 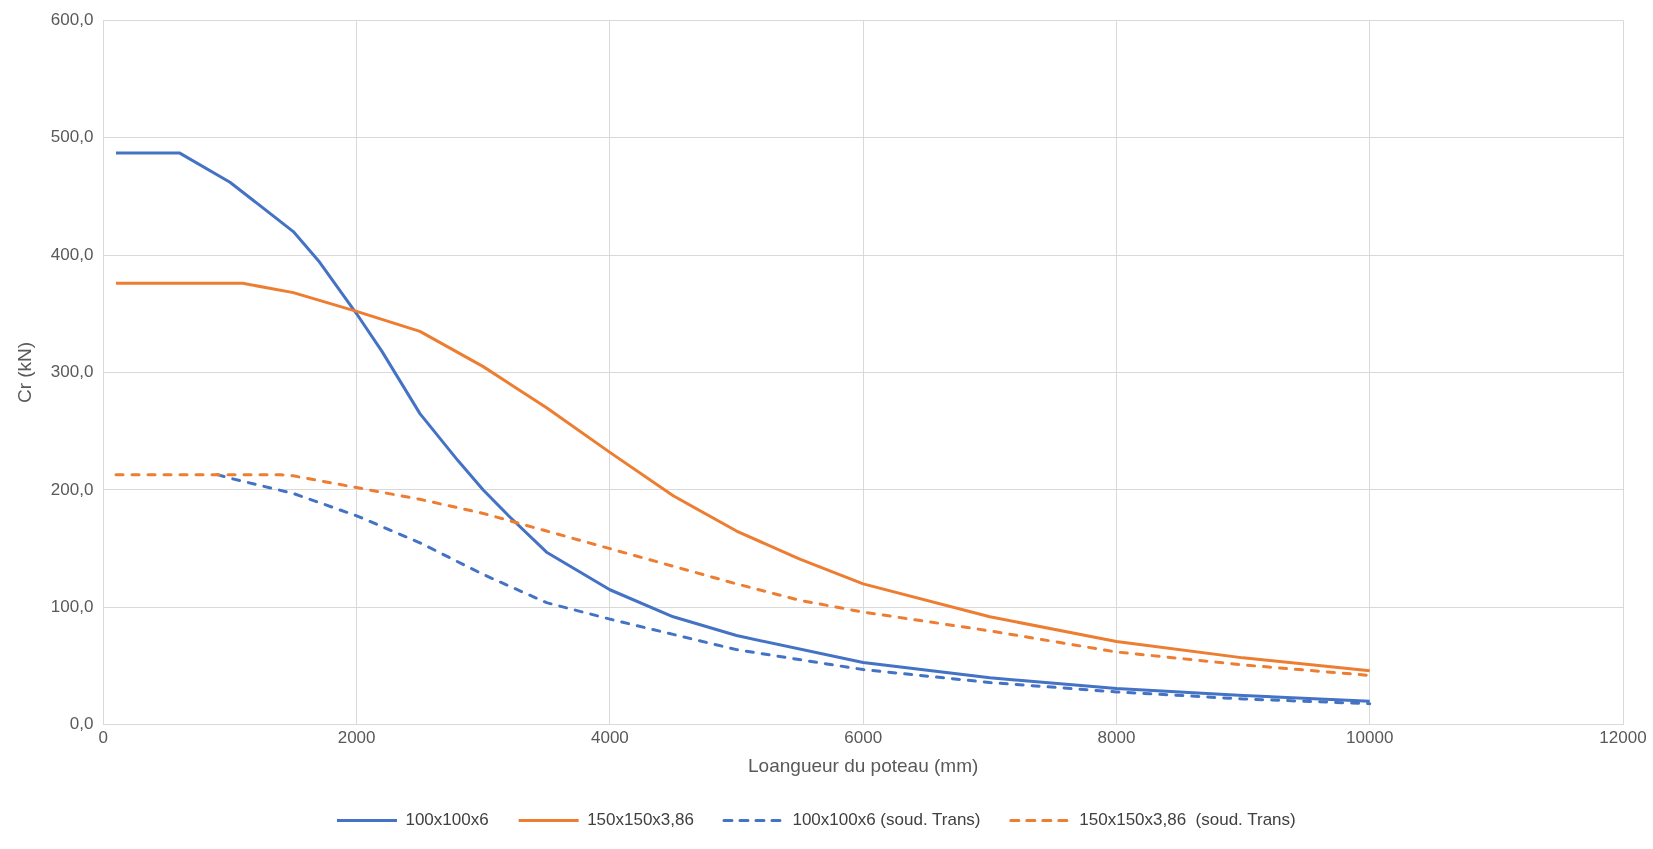 What do you see at coordinates (72, 372) in the screenshot?
I see `y-tick-label: 300,0` at bounding box center [72, 372].